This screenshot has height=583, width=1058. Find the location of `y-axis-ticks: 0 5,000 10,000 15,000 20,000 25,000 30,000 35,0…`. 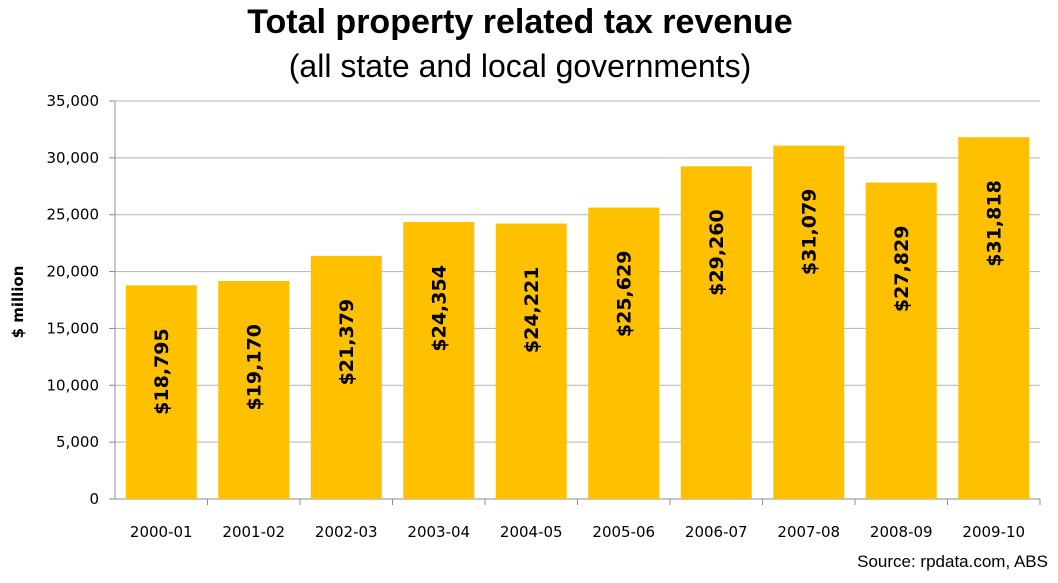

y-axis-ticks: 0 5,000 10,000 15,000 20,000 25,000 30,000 35,0… is located at coordinates (73, 300).